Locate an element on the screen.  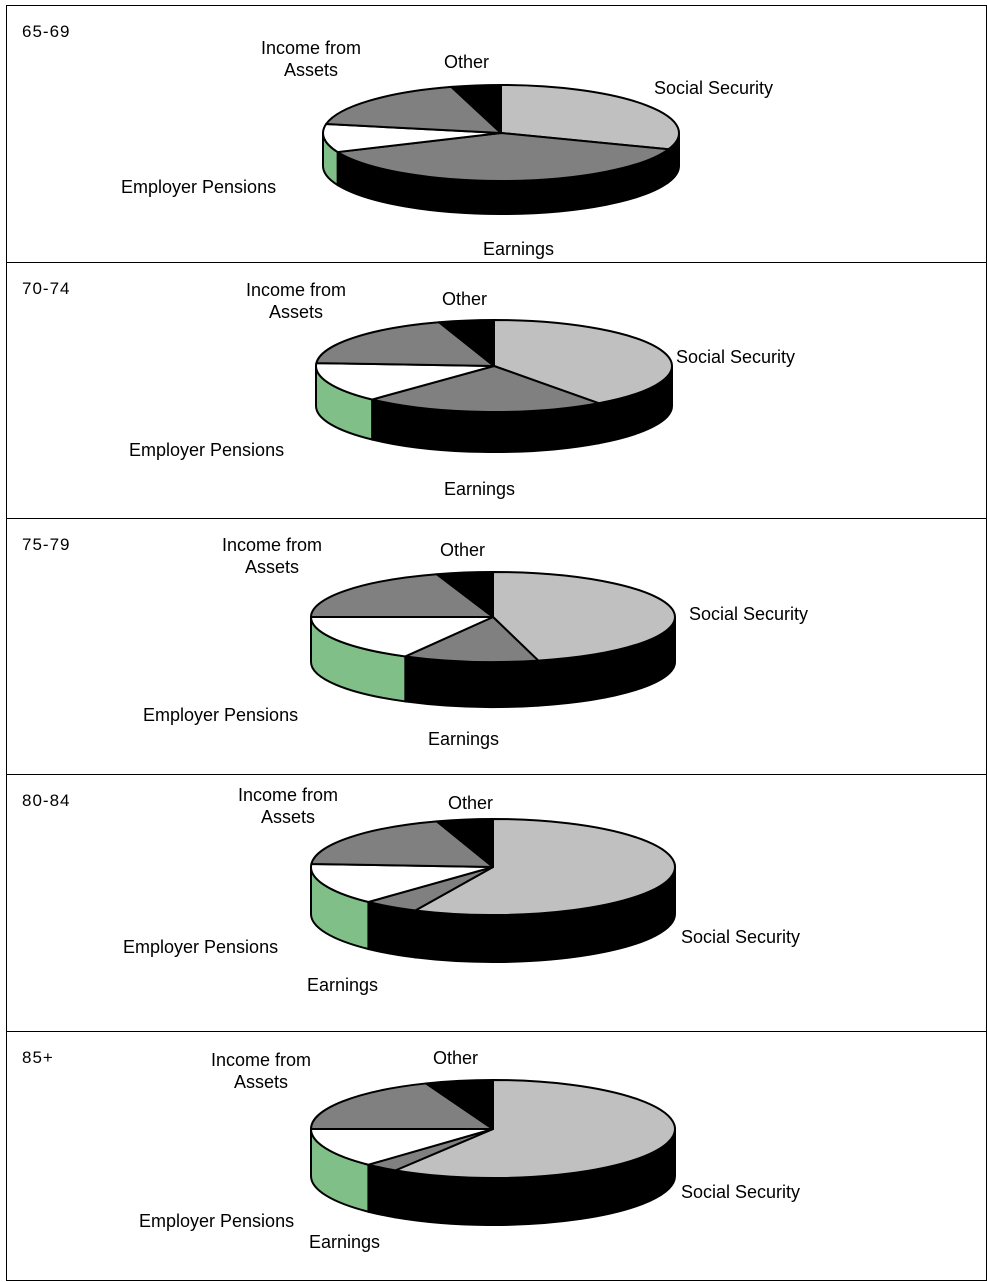
pie-85-plus is located at coordinates (493, 1152).